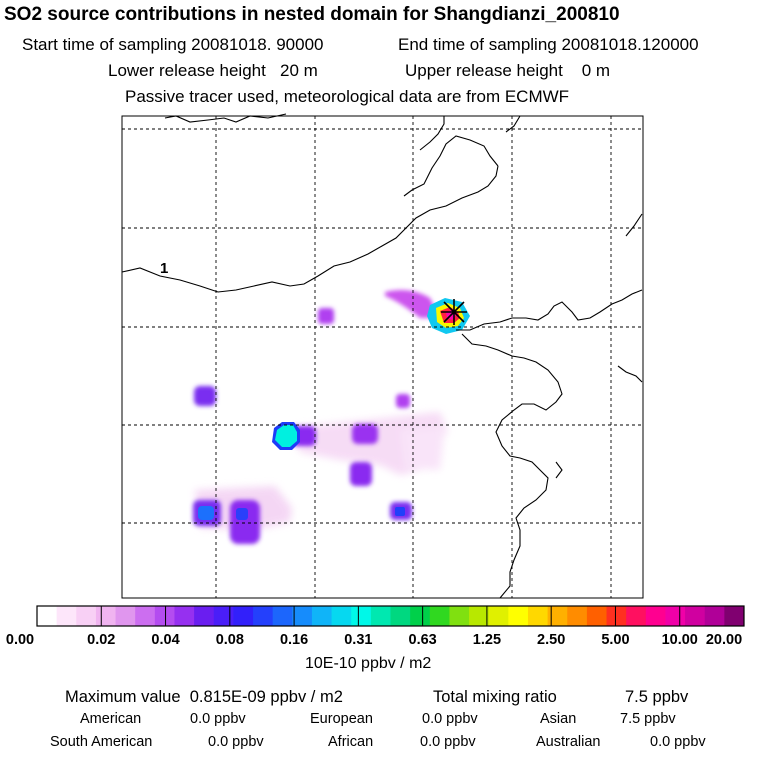  Describe the element at coordinates (218, 719) in the screenshot. I see `region-value-american: 0.0 ppbv` at that location.